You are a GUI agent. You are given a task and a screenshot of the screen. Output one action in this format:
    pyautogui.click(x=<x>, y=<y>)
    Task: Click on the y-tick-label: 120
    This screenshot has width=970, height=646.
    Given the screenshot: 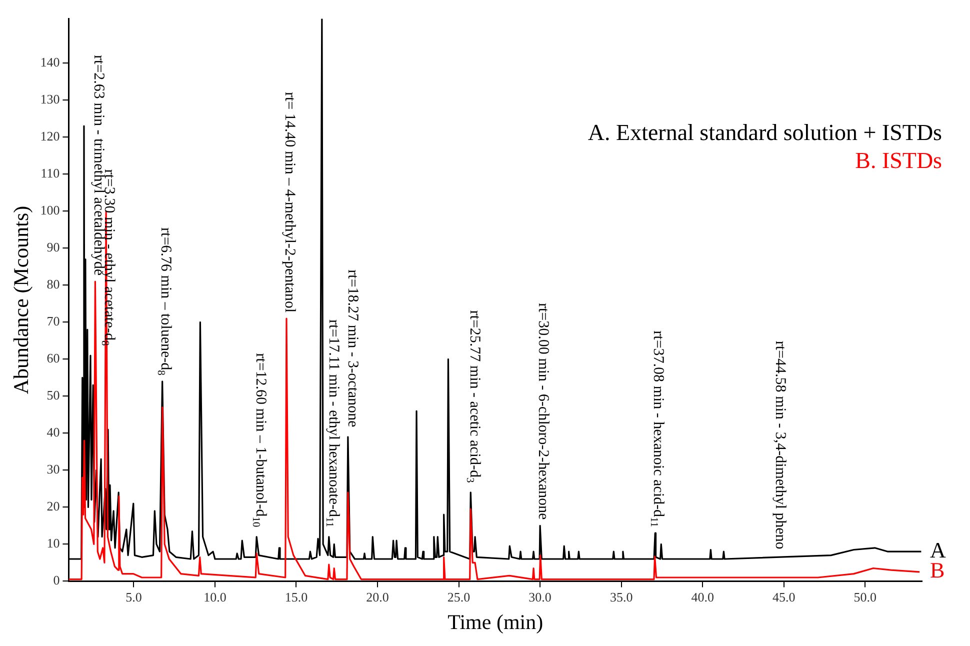 What is the action you would take?
    pyautogui.click(x=50, y=136)
    